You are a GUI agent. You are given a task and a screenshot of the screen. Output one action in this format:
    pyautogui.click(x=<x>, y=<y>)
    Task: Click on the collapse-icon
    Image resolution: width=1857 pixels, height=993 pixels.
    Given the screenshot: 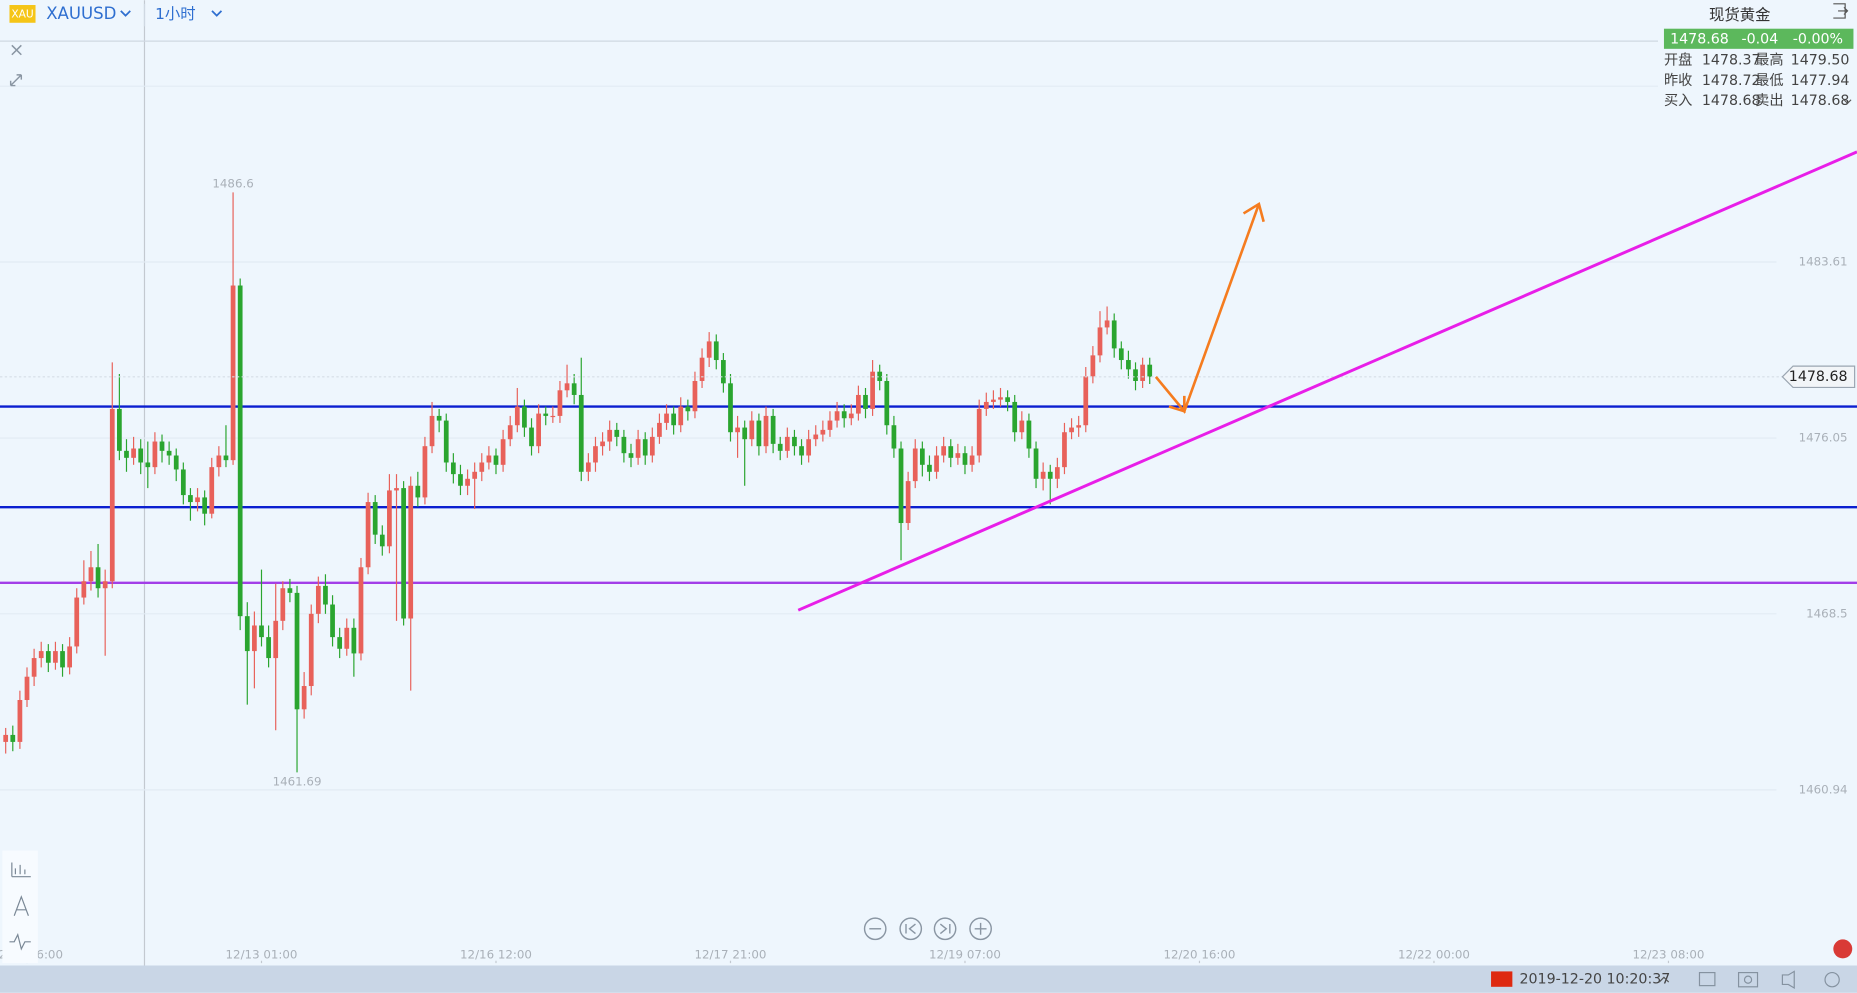 What is the action you would take?
    pyautogui.click(x=16, y=80)
    